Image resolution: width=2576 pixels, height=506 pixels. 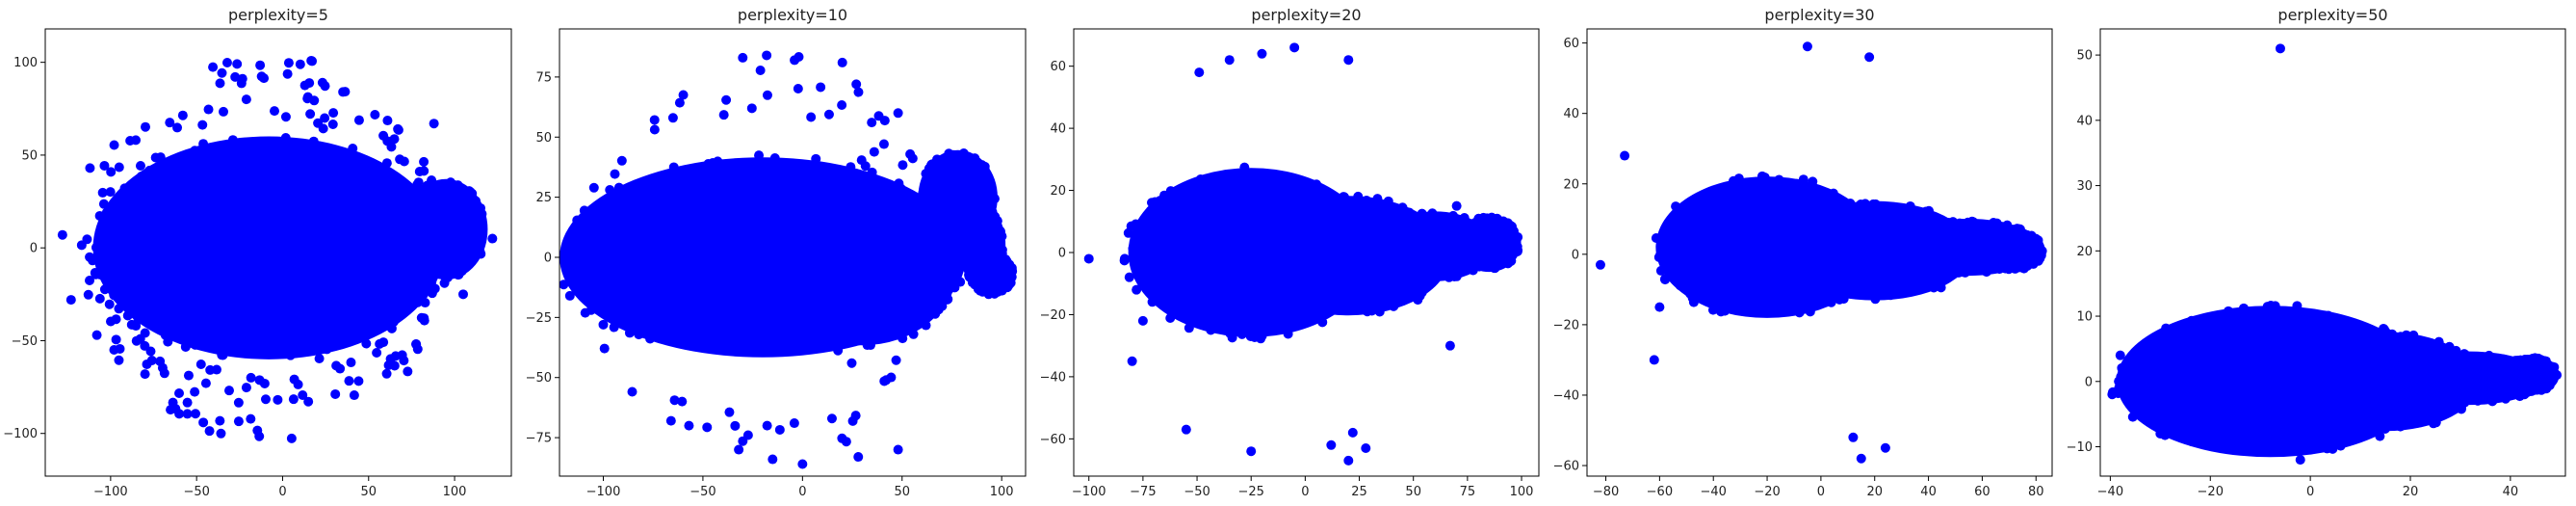 What do you see at coordinates (455, 492) in the screenshot?
I see `x-tick-label: 100` at bounding box center [455, 492].